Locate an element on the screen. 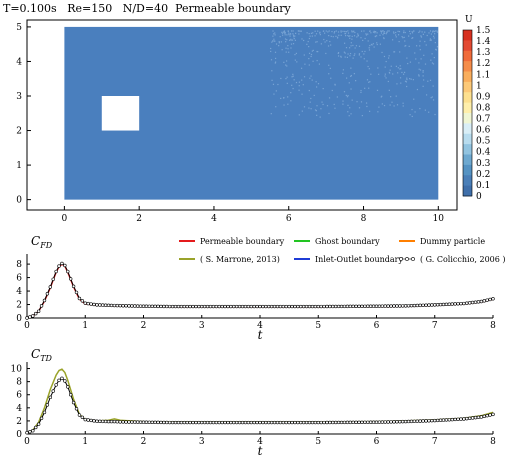  x-tick-label: 1 is located at coordinates (85, 442).